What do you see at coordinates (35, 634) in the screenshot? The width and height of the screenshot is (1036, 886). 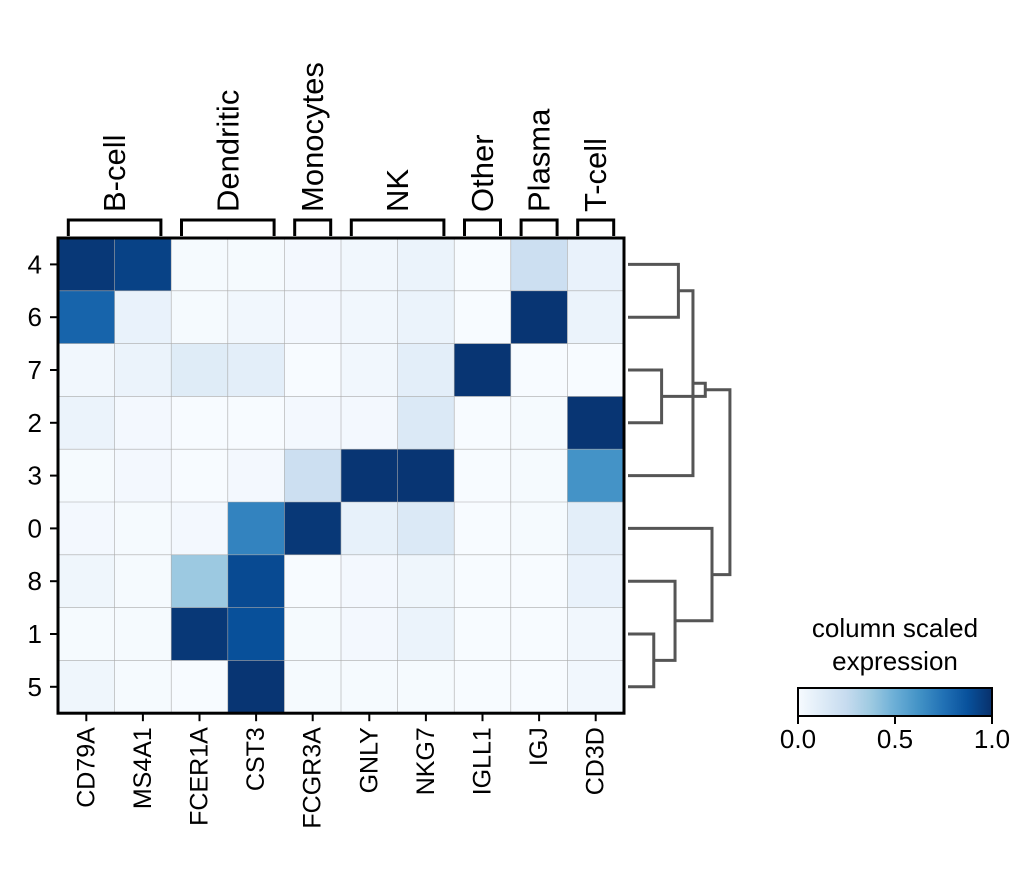 I see `y-tick-label: 1` at bounding box center [35, 634].